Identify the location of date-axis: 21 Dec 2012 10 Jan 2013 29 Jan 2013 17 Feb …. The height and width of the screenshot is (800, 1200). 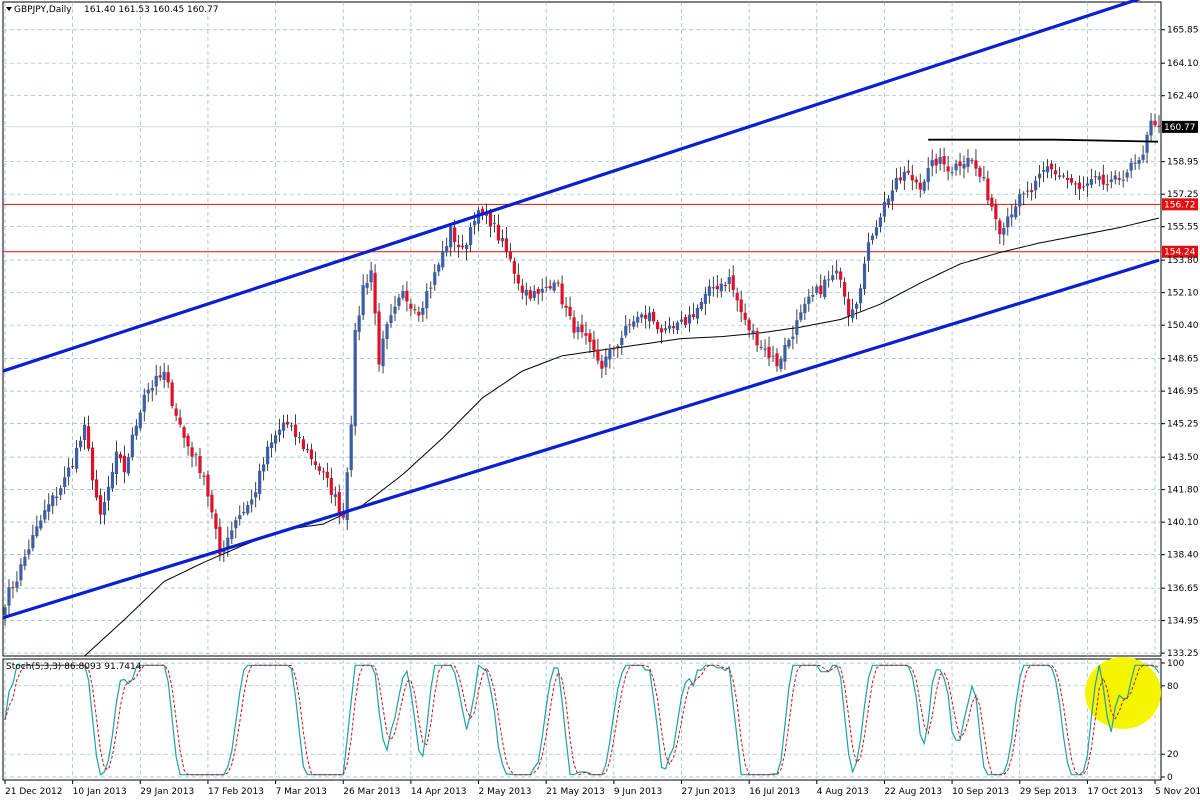
(602, 788).